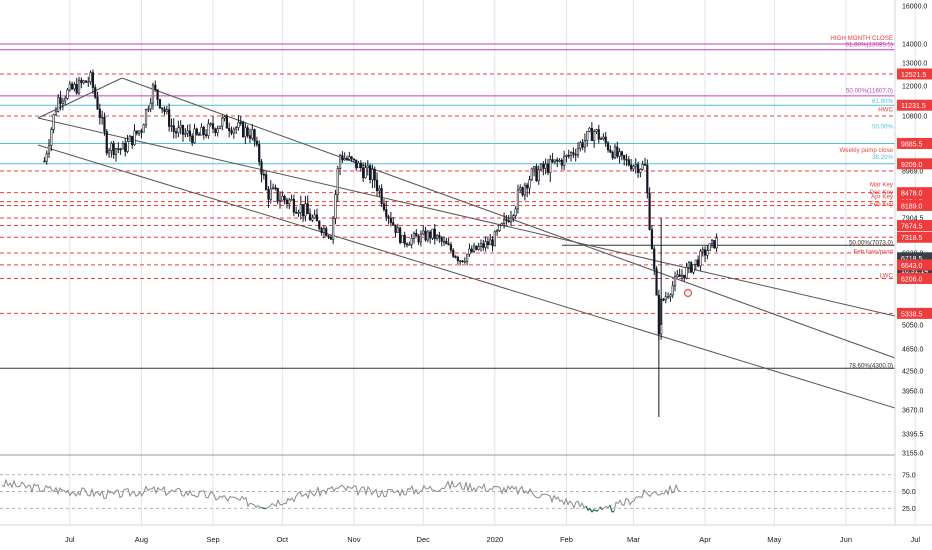 The height and width of the screenshot is (550, 932). What do you see at coordinates (466, 534) in the screenshot?
I see `time-axis: Jul Aug Sep Oct Nov Dec 2020 Feb Mar Apr May Jun Jul` at bounding box center [466, 534].